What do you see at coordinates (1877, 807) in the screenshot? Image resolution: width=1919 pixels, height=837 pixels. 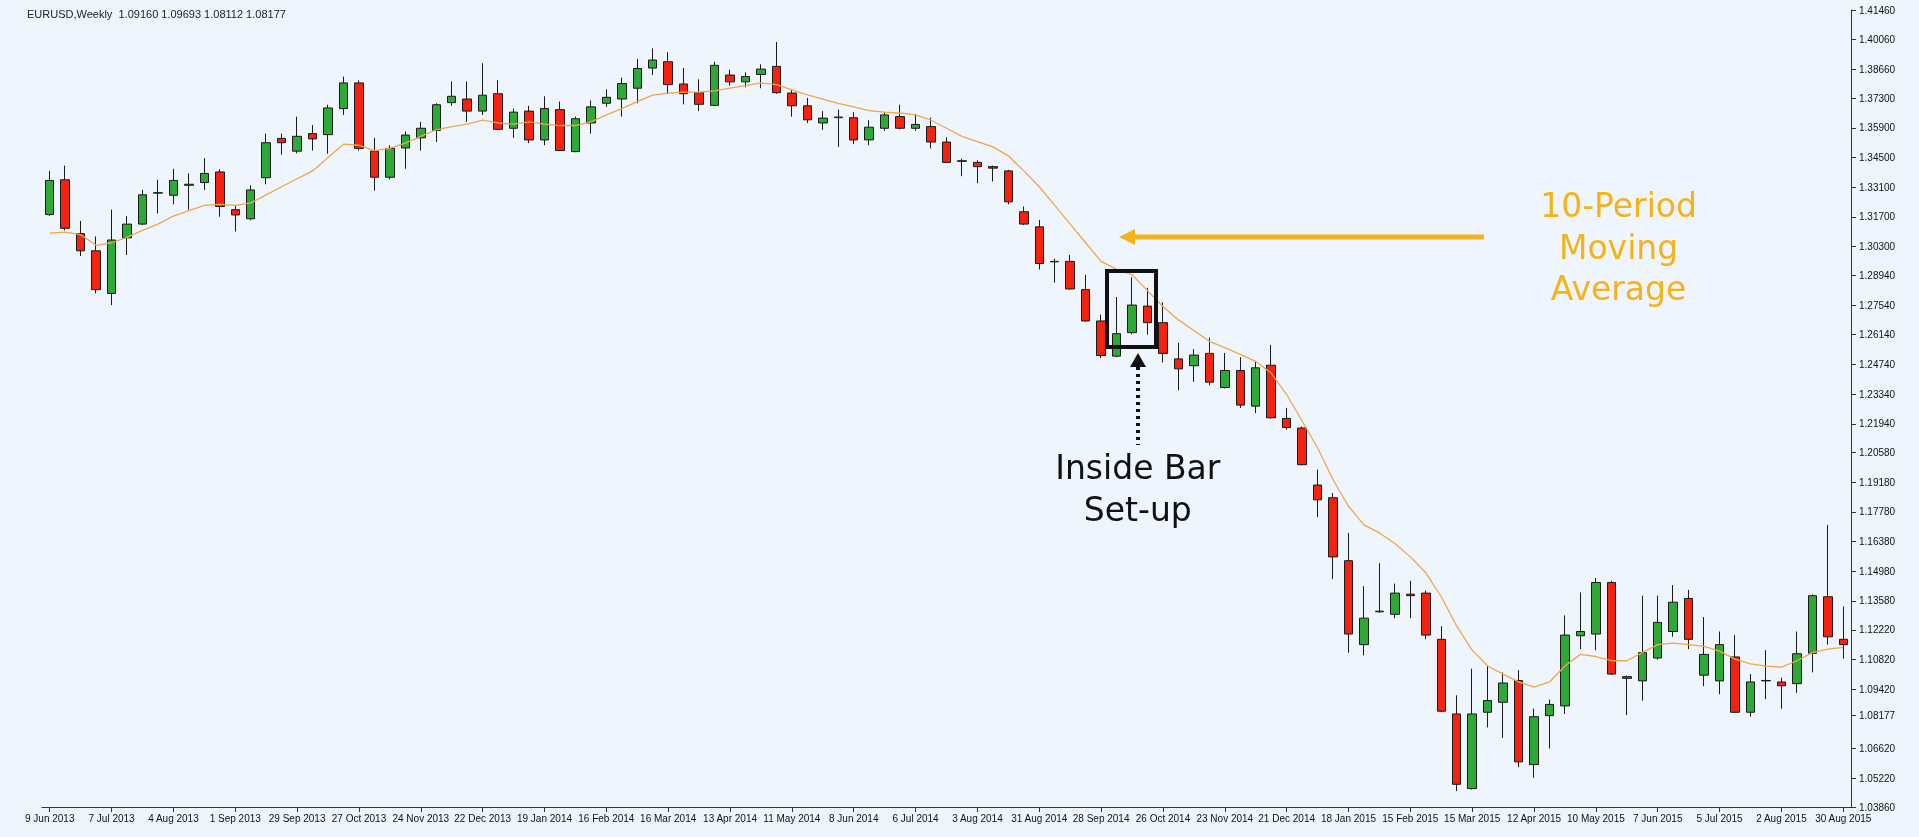 I see `y-tick-label: 1.03860` at bounding box center [1877, 807].